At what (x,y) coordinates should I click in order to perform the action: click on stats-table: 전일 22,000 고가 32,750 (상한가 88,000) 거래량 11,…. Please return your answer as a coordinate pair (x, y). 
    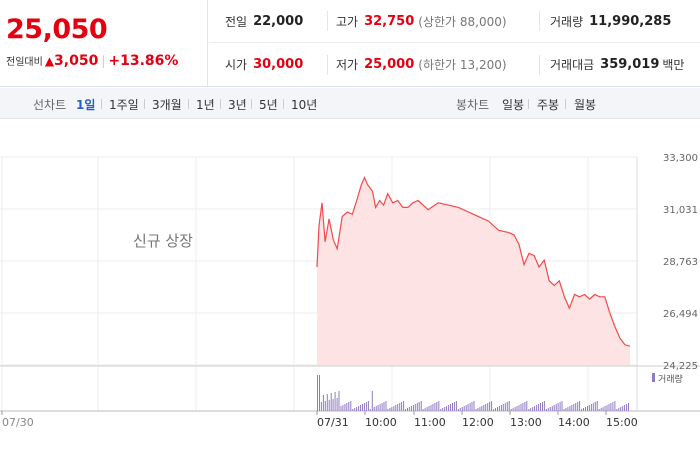
    Looking at the image, I should click on (454, 43).